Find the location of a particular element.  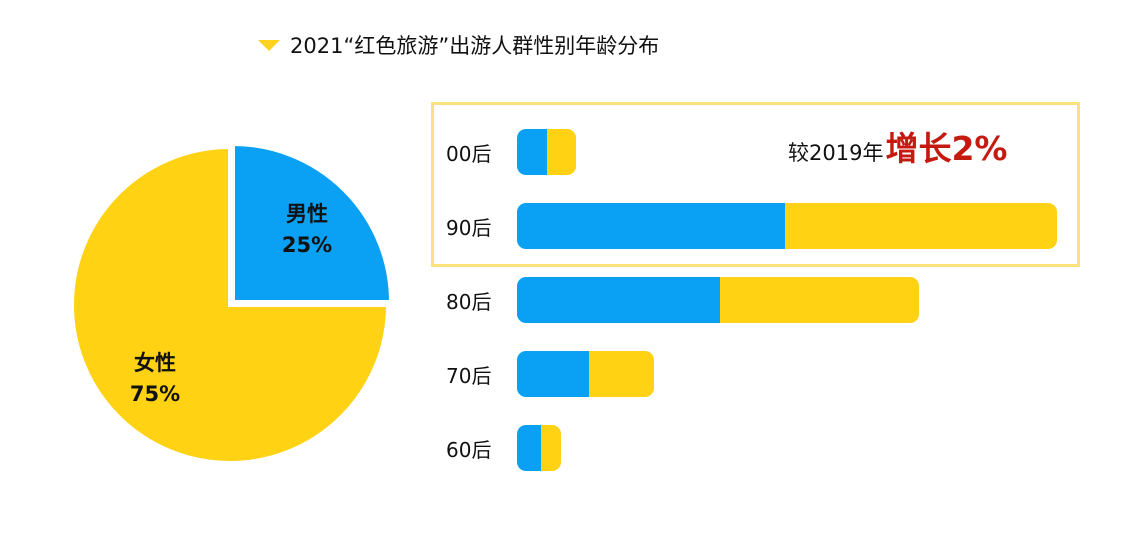

bar-row: 70后 is located at coordinates (550, 374).